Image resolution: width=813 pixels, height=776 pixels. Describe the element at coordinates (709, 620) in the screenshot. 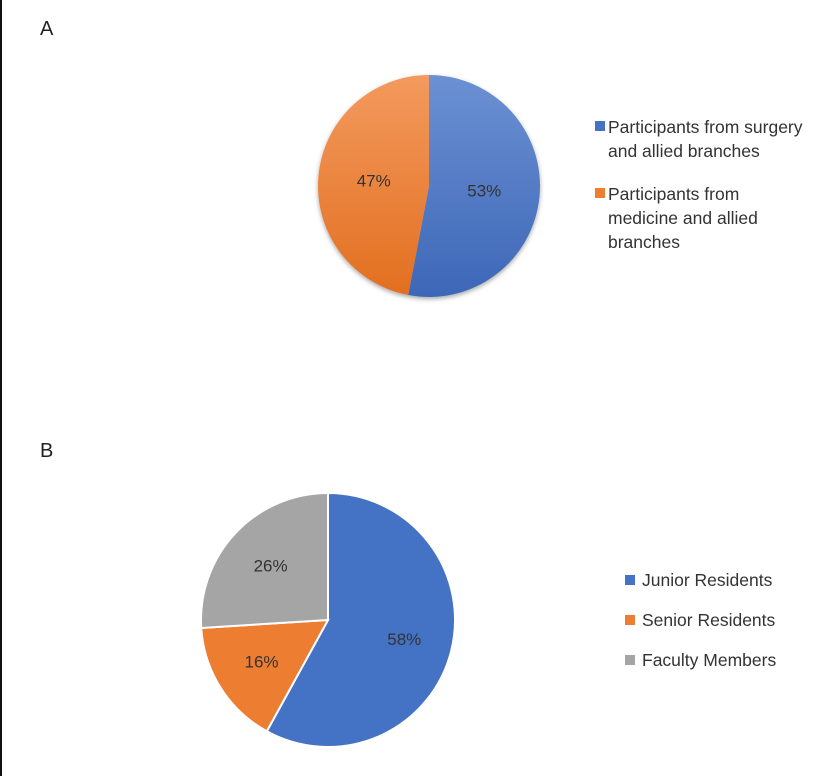

I see `legend-label-senior-residents: Senior Residents` at that location.